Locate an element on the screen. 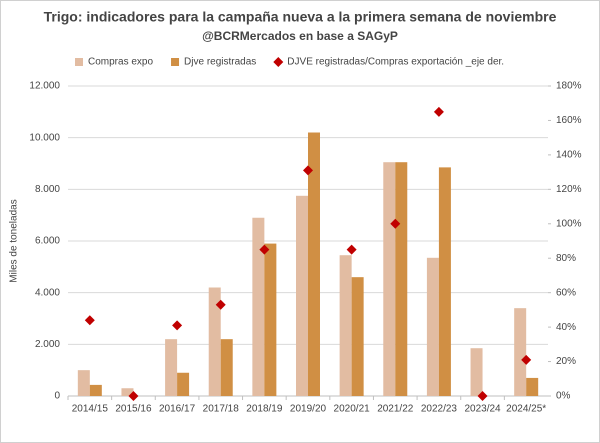 The image size is (600, 443). y2-tick-label: 120% is located at coordinates (569, 189).